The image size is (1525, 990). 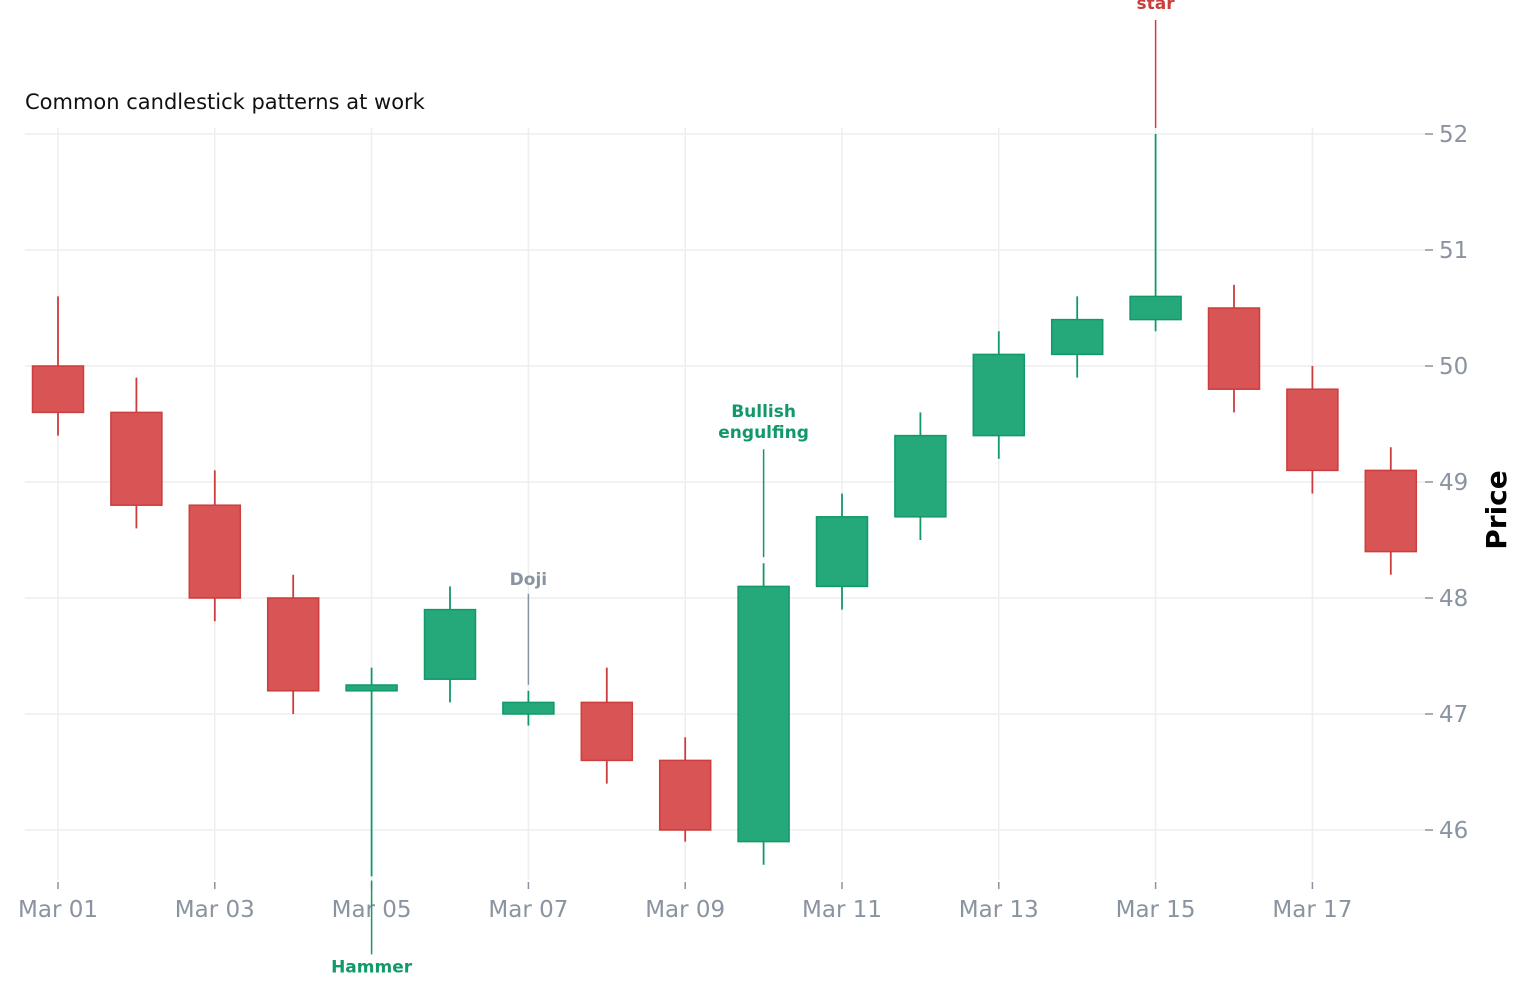 I want to click on y-tick-label: 49, so click(x=1453, y=483).